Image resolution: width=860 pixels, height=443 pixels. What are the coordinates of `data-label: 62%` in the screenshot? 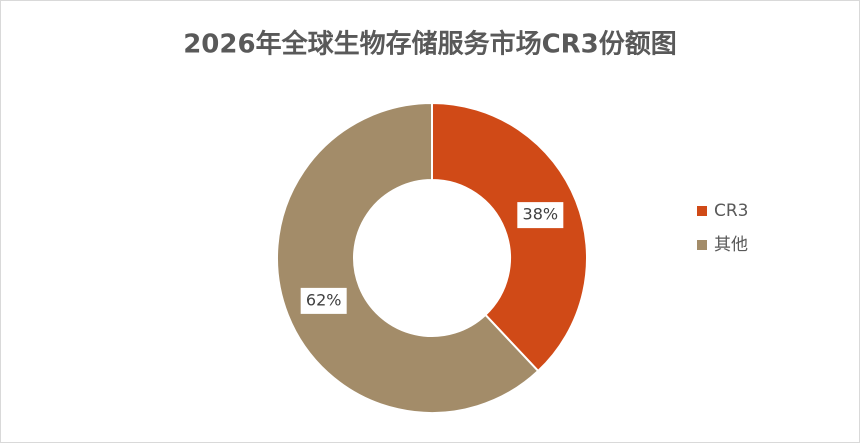 It's located at (324, 299).